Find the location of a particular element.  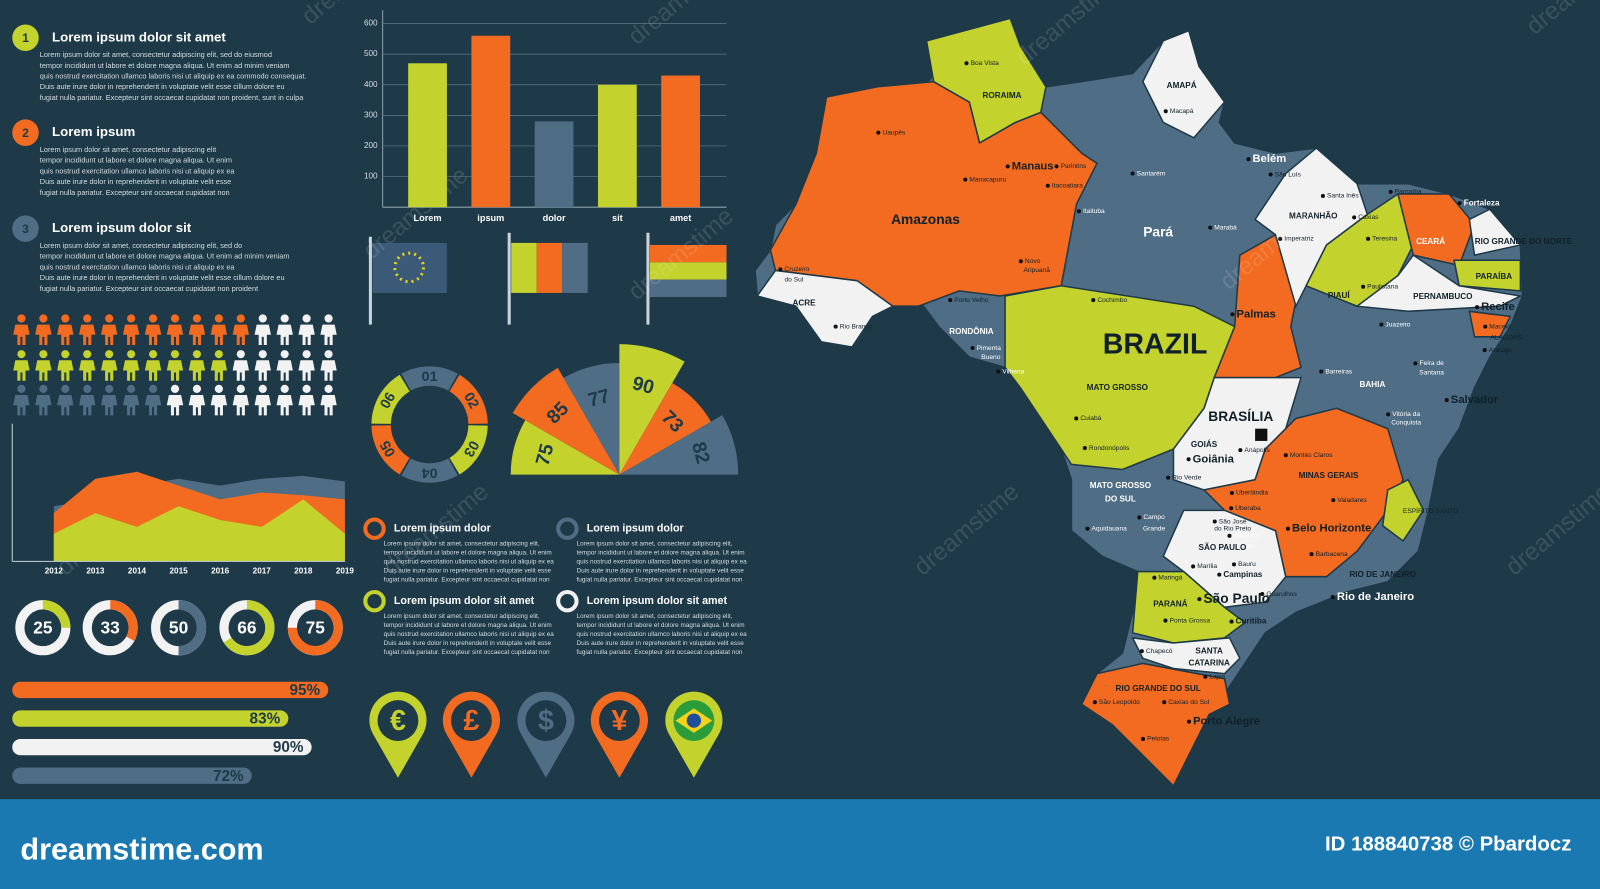

map-label: Belém is located at coordinates (1270, 159).